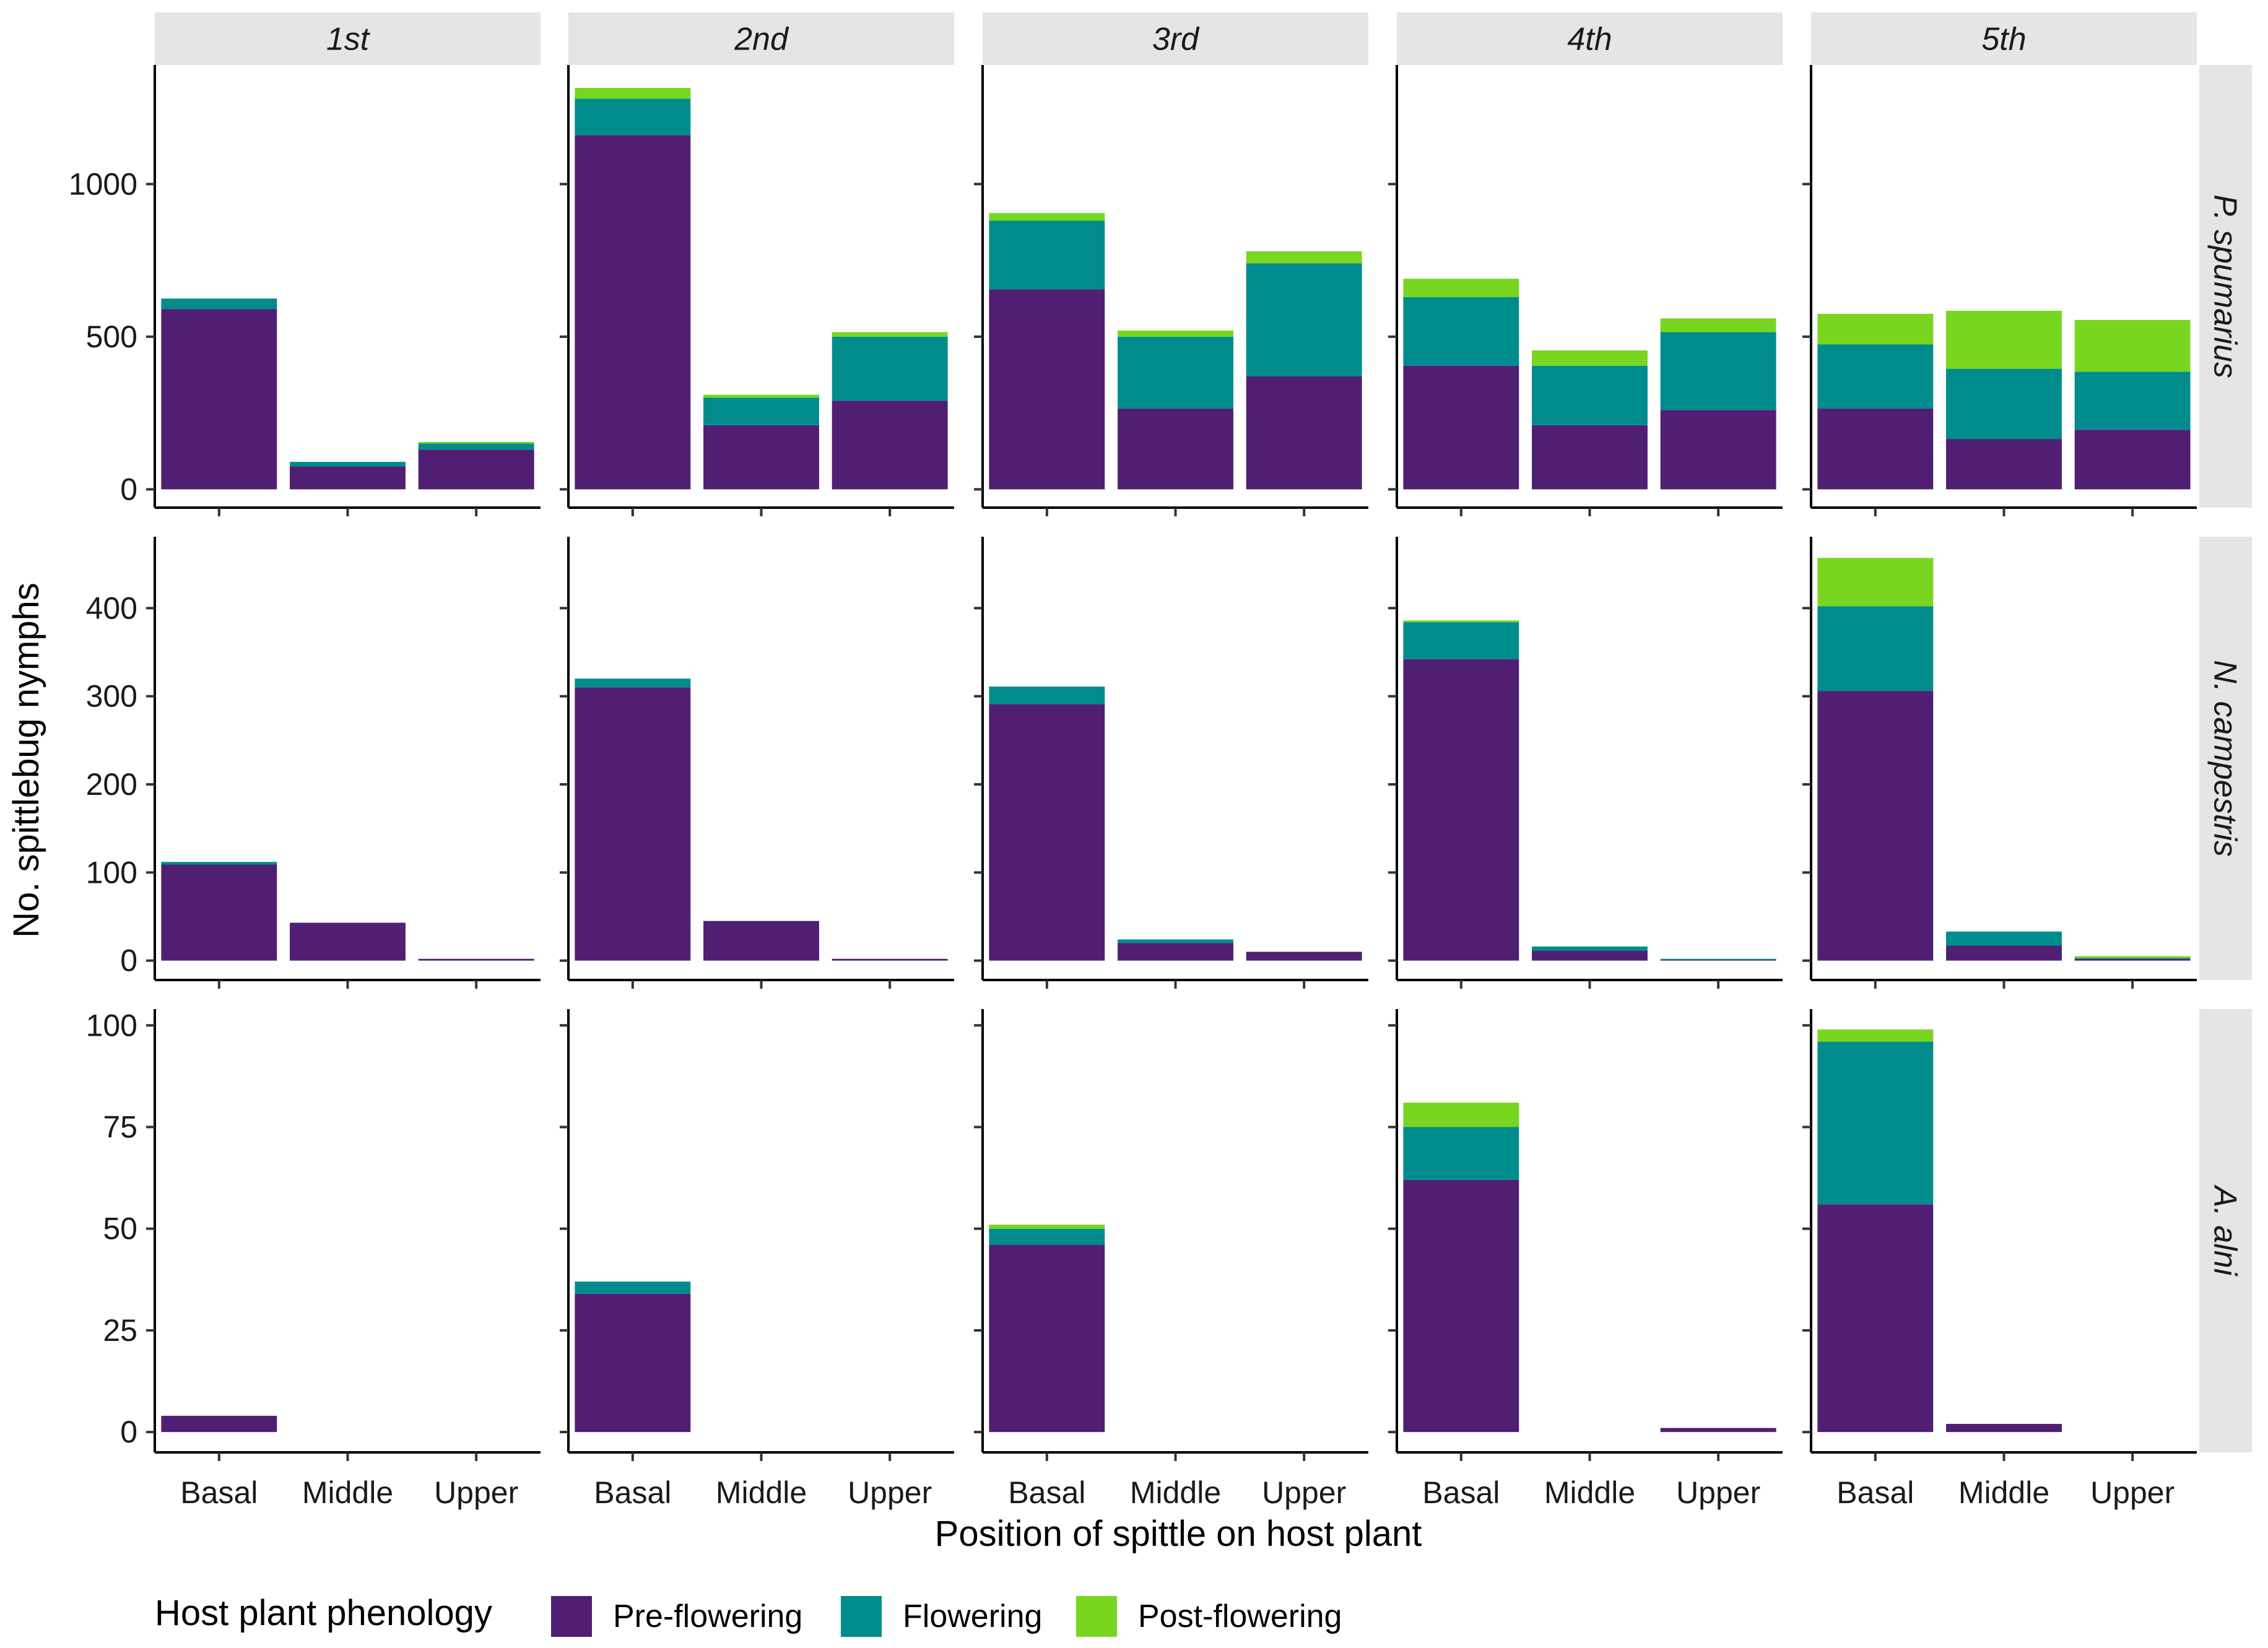  What do you see at coordinates (1999, 290) in the screenshot?
I see `panel-p-spumarius-5th` at bounding box center [1999, 290].